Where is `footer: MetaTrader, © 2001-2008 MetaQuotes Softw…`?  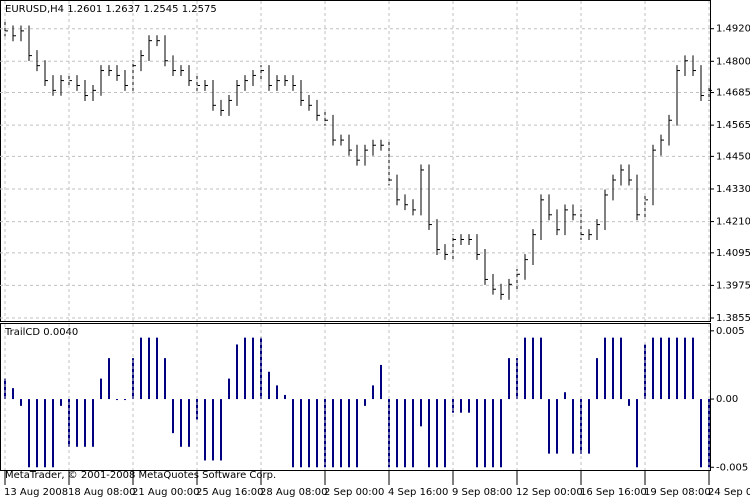
footer: MetaTrader, © 2001-2008 MetaQuotes Softw… is located at coordinates (140, 475).